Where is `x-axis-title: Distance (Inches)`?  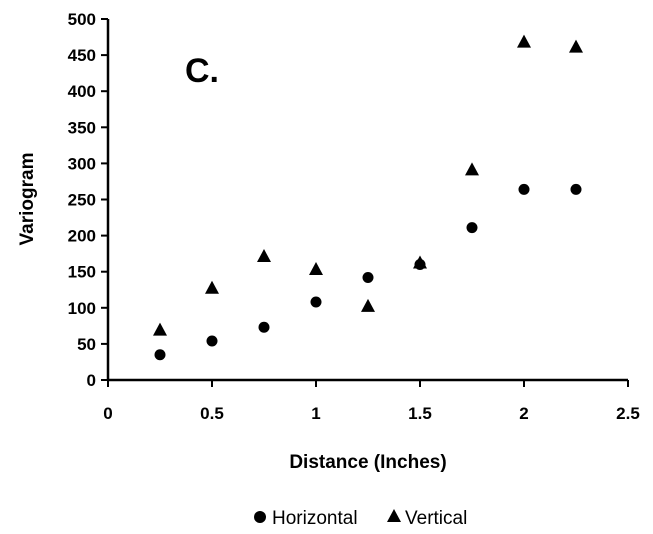 x-axis-title: Distance (Inches) is located at coordinates (367, 462).